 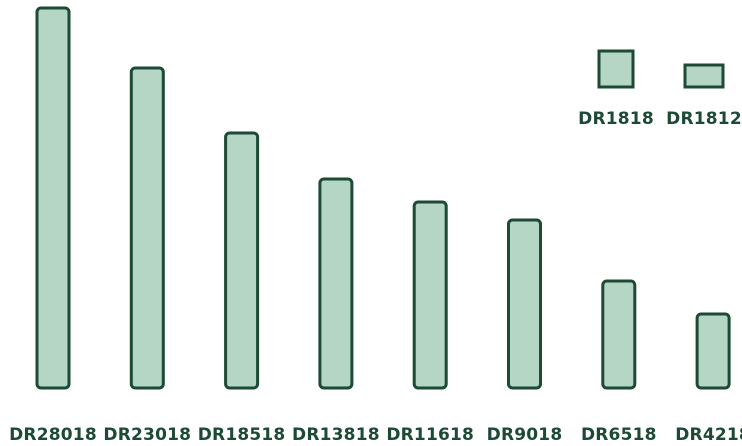 I want to click on bar-dr28018, so click(x=53, y=198).